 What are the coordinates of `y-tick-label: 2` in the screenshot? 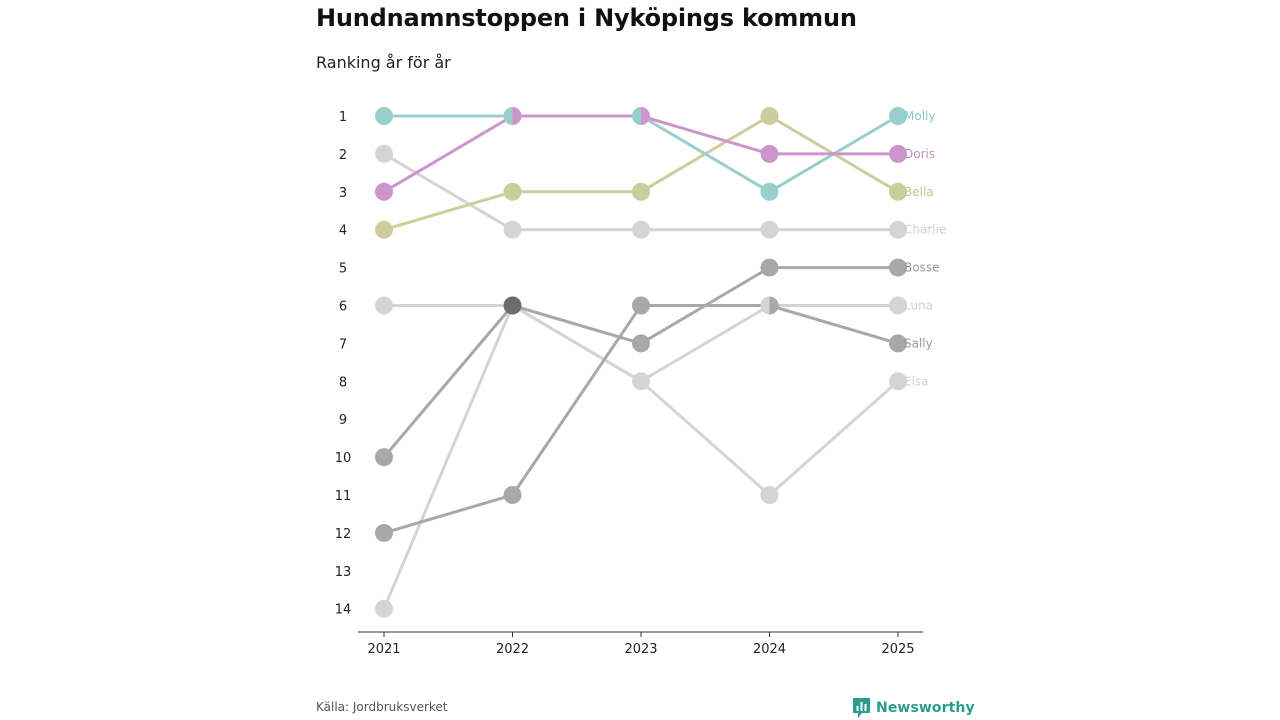 It's located at (343, 155).